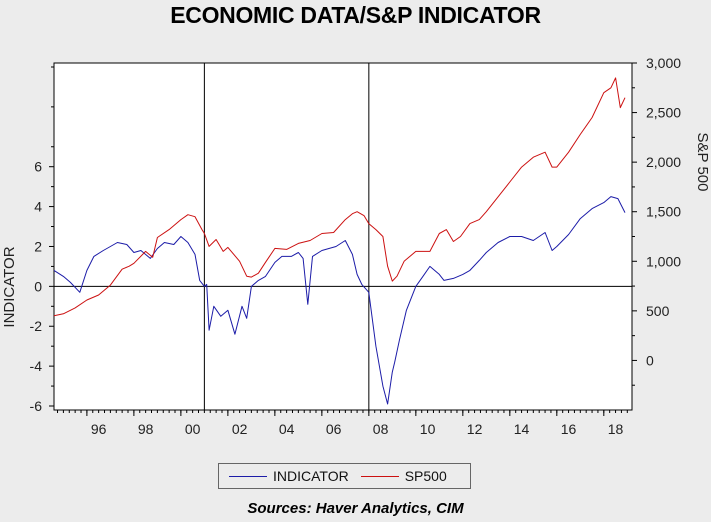 The width and height of the screenshot is (711, 522). I want to click on right-axis-tick-label: 2,500, so click(663, 113).